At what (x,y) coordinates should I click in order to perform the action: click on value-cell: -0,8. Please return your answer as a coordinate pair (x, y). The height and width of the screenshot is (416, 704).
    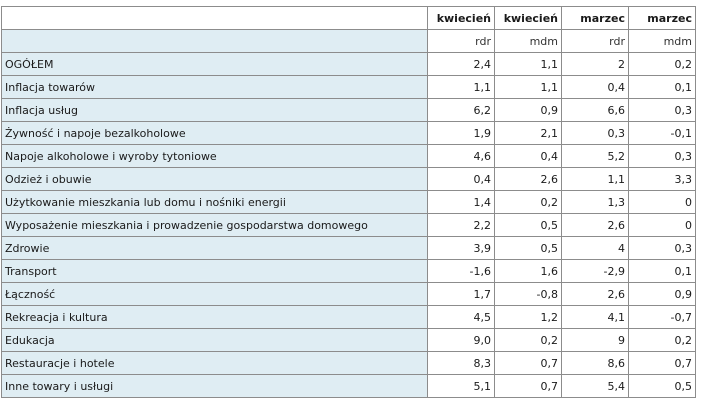
    Looking at the image, I should click on (528, 294).